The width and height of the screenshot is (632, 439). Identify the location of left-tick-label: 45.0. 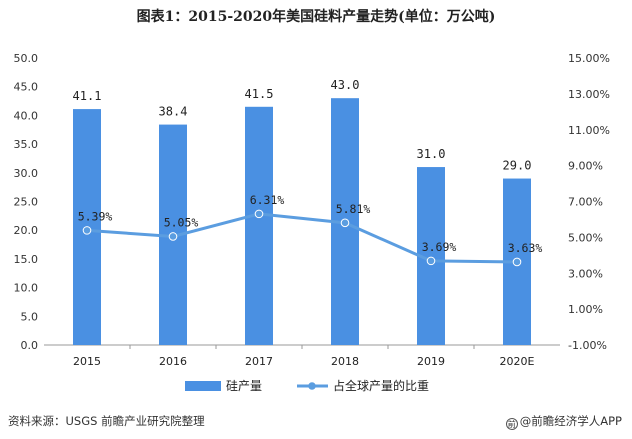
(26, 87).